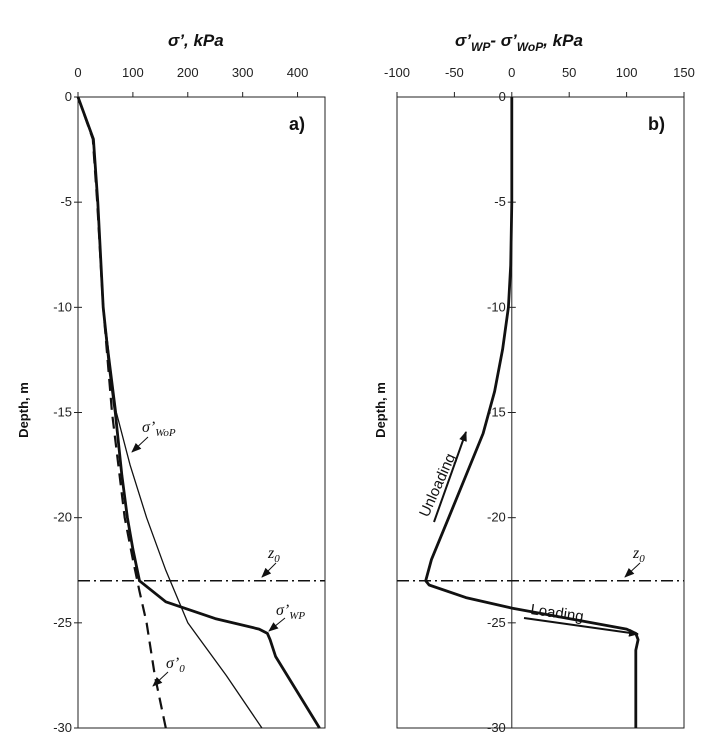  Describe the element at coordinates (450, 477) in the screenshot. I see `annotation-arrow-unloading` at that location.